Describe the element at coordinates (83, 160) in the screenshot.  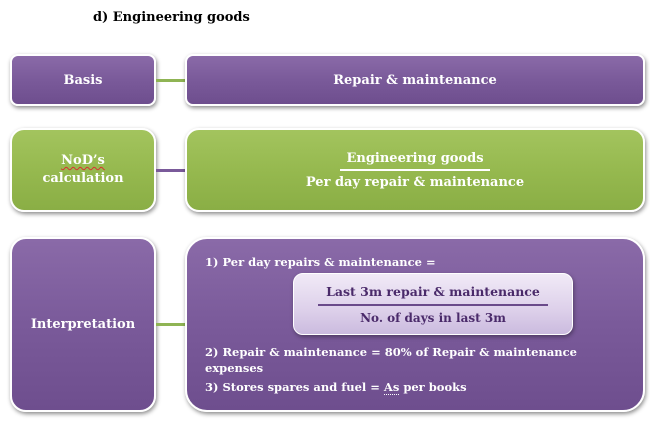
I see `nod-label-line1: NoD’s` at that location.